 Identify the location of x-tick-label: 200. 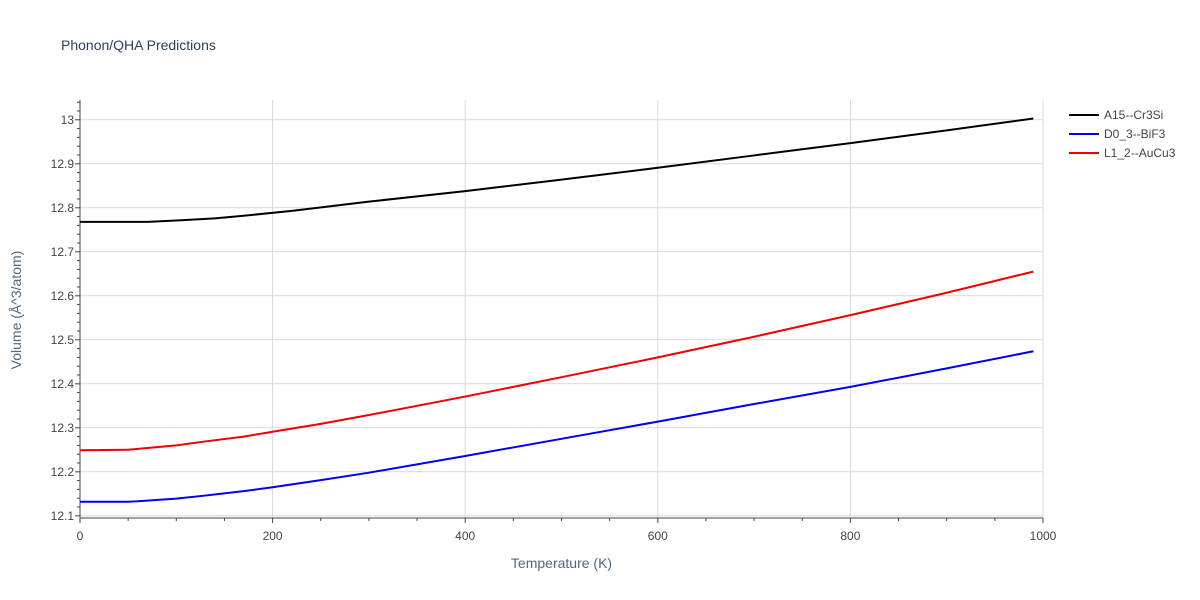
(273, 536).